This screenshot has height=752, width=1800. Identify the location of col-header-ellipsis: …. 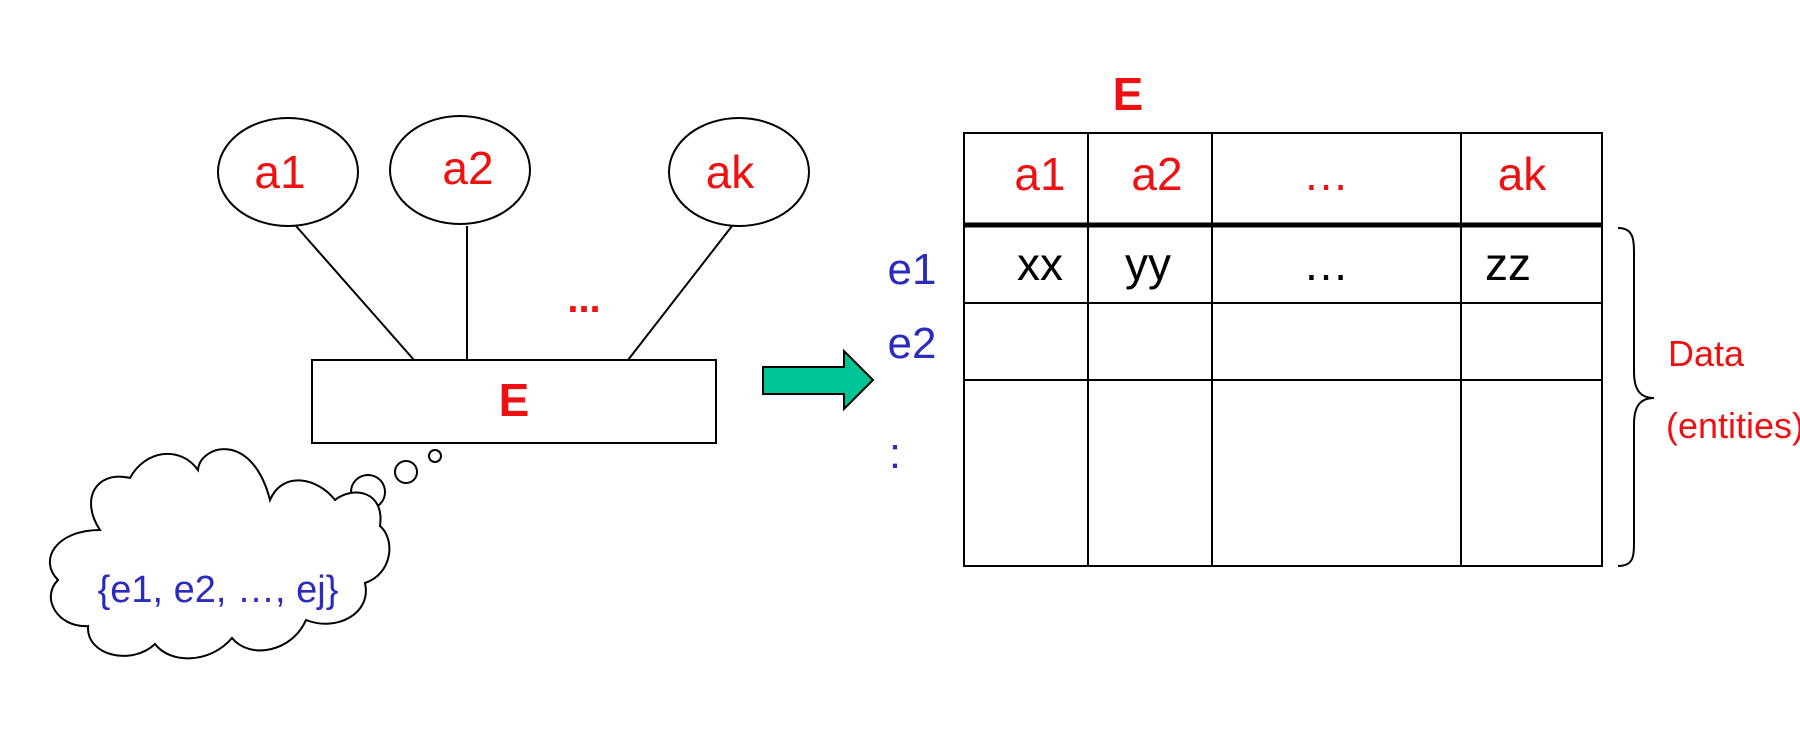
(1326, 174).